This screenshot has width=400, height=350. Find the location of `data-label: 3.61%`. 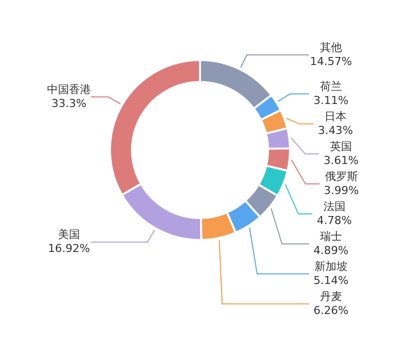

data-label: 3.61% is located at coordinates (341, 160).